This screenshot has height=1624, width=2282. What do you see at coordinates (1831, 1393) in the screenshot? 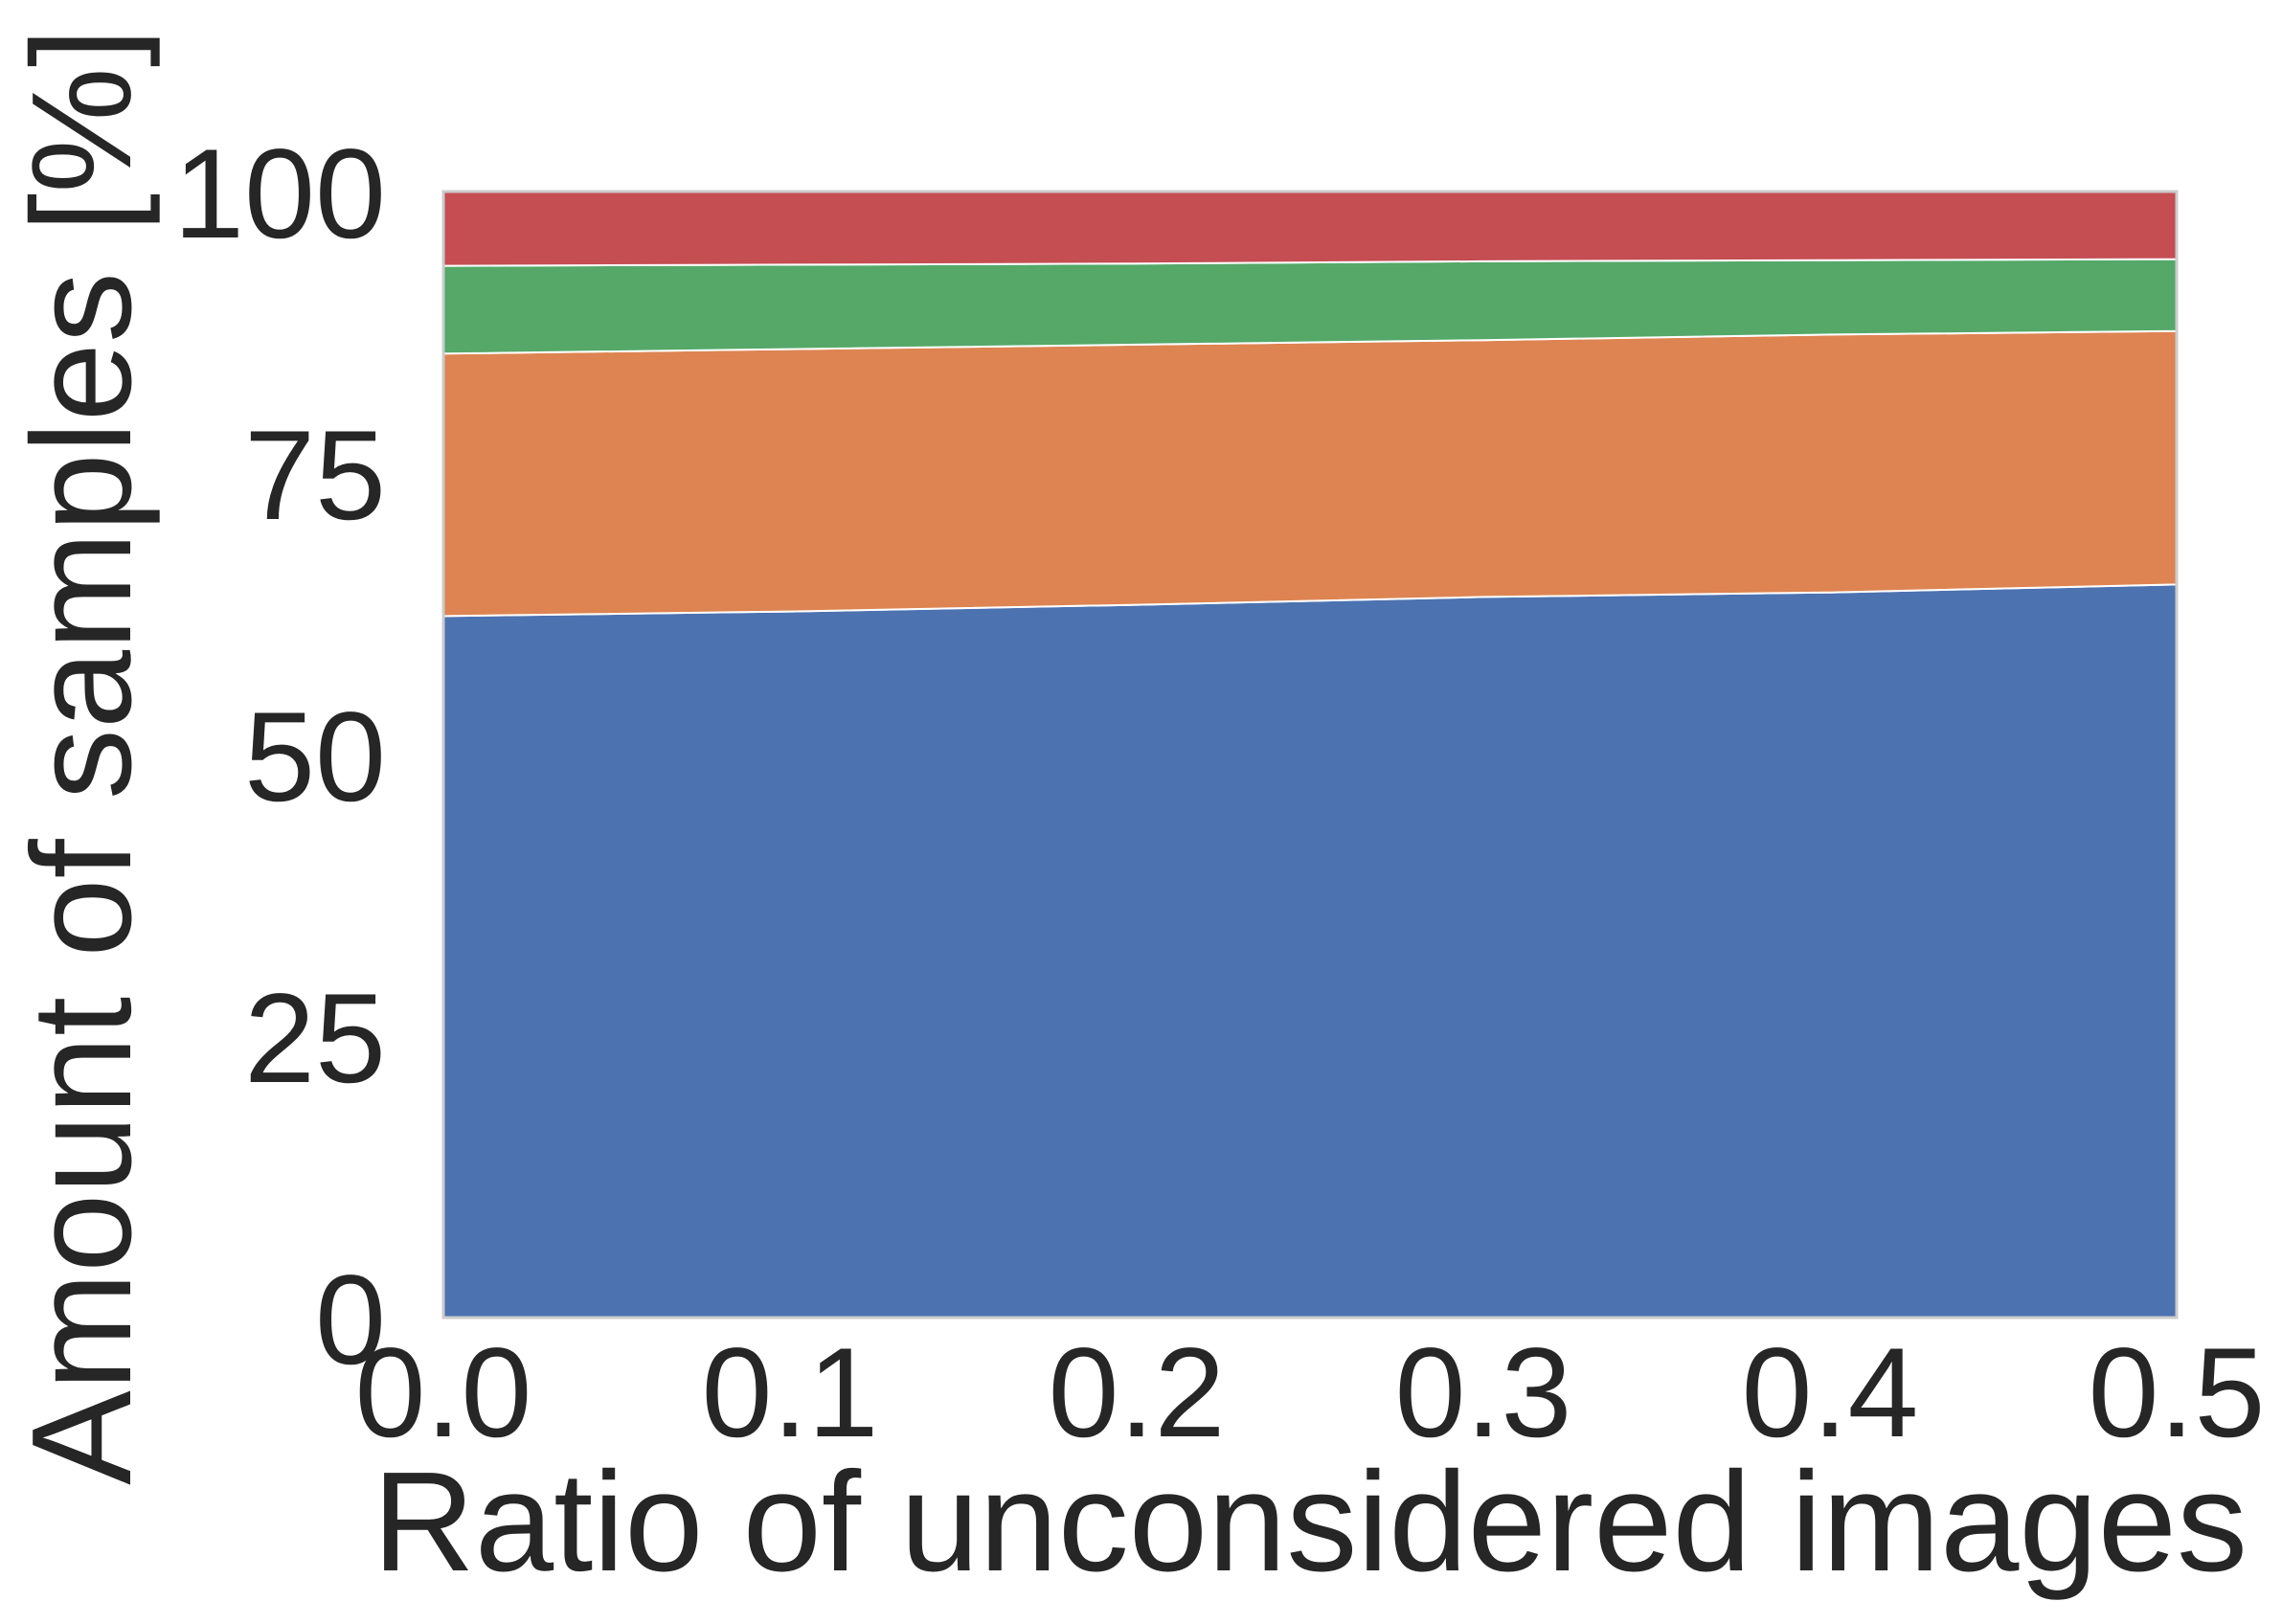
I see `x-tick-label: 0.4` at bounding box center [1831, 1393].